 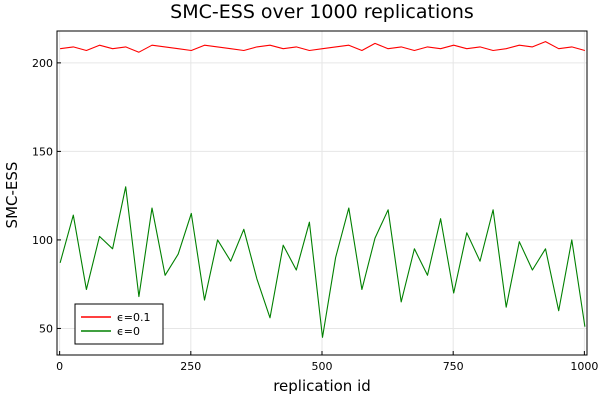 I want to click on x-axis-ticks: 0 250 500 750 1000, so click(x=327, y=362).